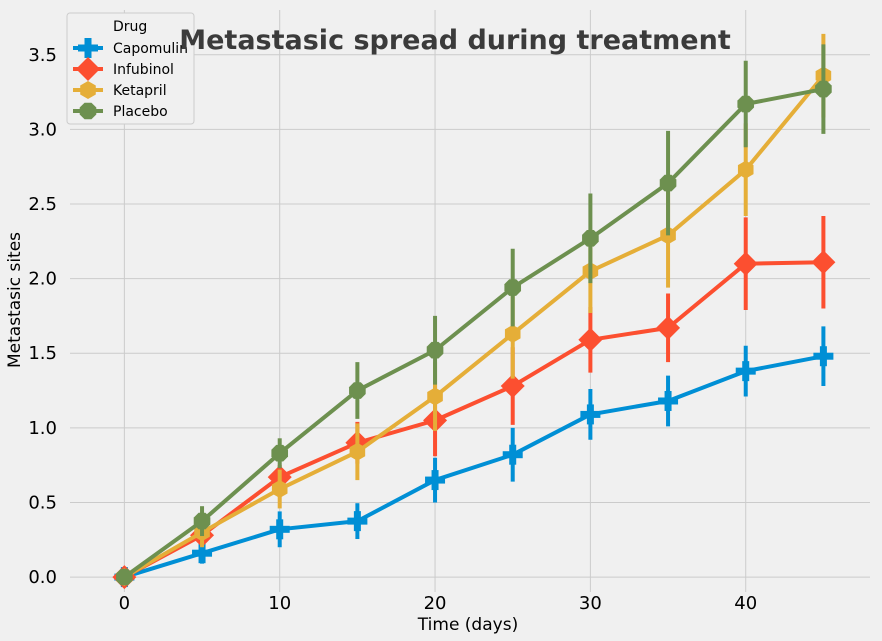 This screenshot has height=641, width=882. I want to click on y-tick-label: 2.0, so click(42, 279).